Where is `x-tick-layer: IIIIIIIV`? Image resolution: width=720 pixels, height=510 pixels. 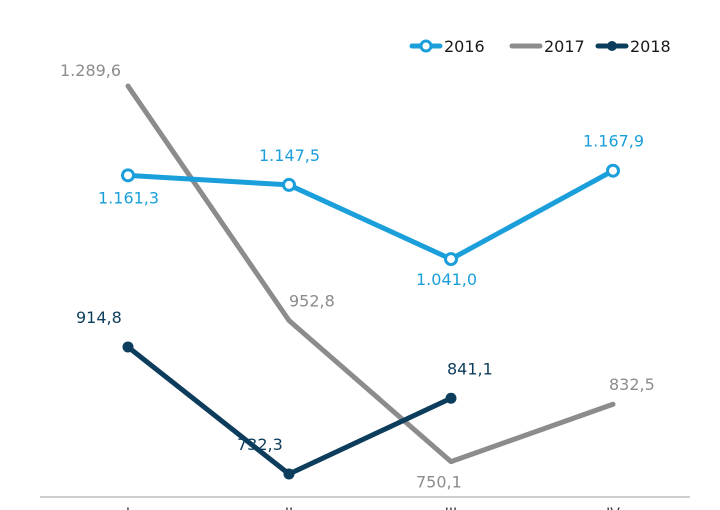
x-tick-layer: IIIIIIIV is located at coordinates (373, 508).